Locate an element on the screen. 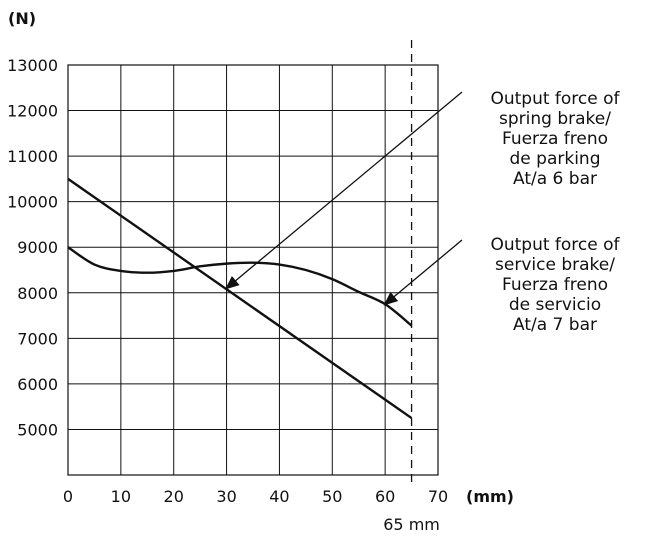  x-axis-label: (mm) is located at coordinates (490, 496).